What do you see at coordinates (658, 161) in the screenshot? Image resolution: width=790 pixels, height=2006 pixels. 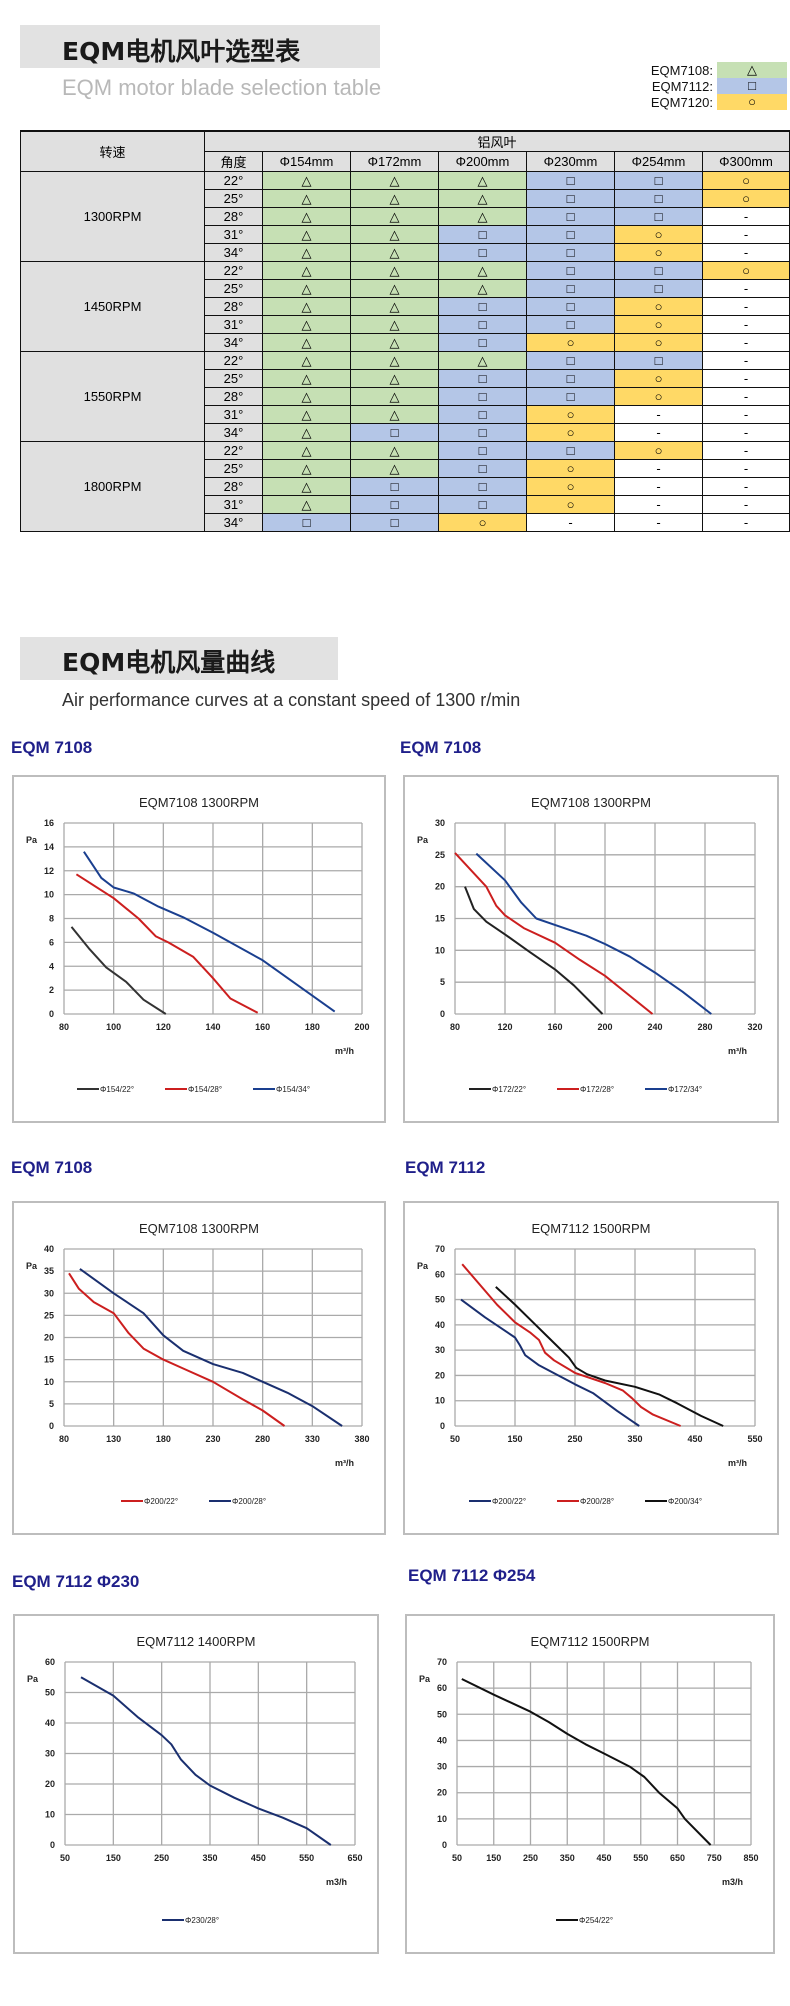 I see `diameter-header: Φ254mm` at bounding box center [658, 161].